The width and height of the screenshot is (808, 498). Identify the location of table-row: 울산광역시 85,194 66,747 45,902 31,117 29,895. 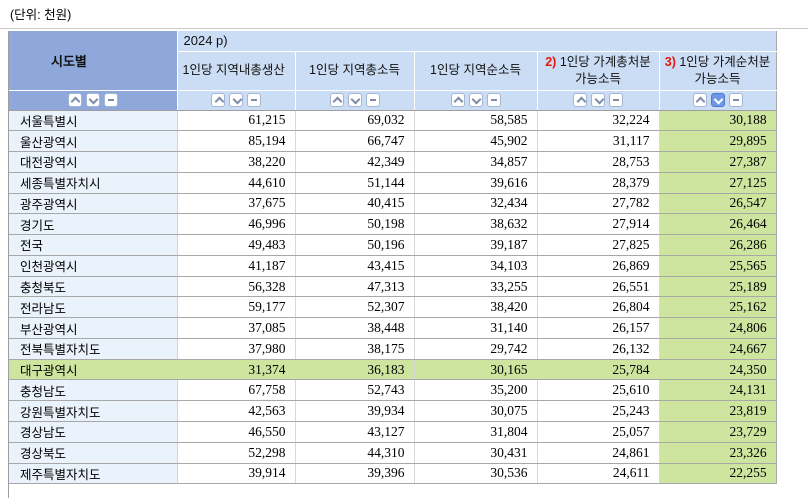
(393, 141).